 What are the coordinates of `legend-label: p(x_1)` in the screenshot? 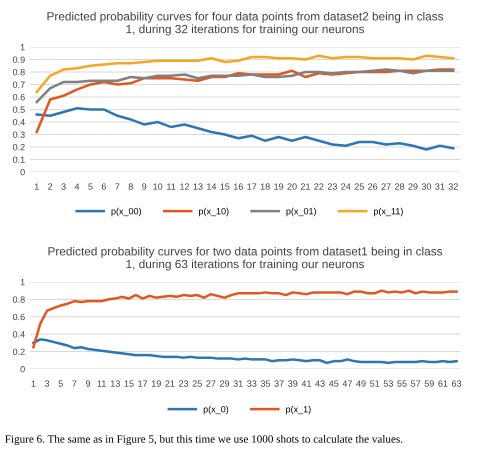 It's located at (298, 410).